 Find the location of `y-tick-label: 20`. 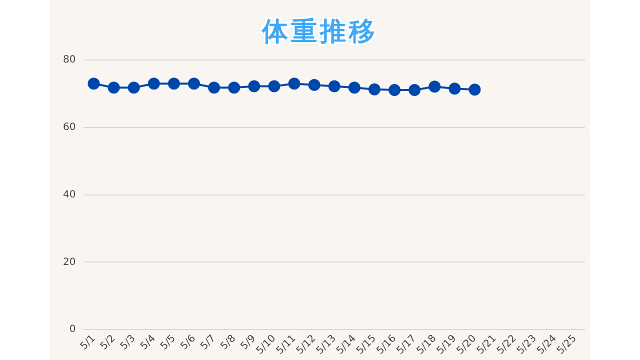

y-tick-label: 20 is located at coordinates (69, 262).